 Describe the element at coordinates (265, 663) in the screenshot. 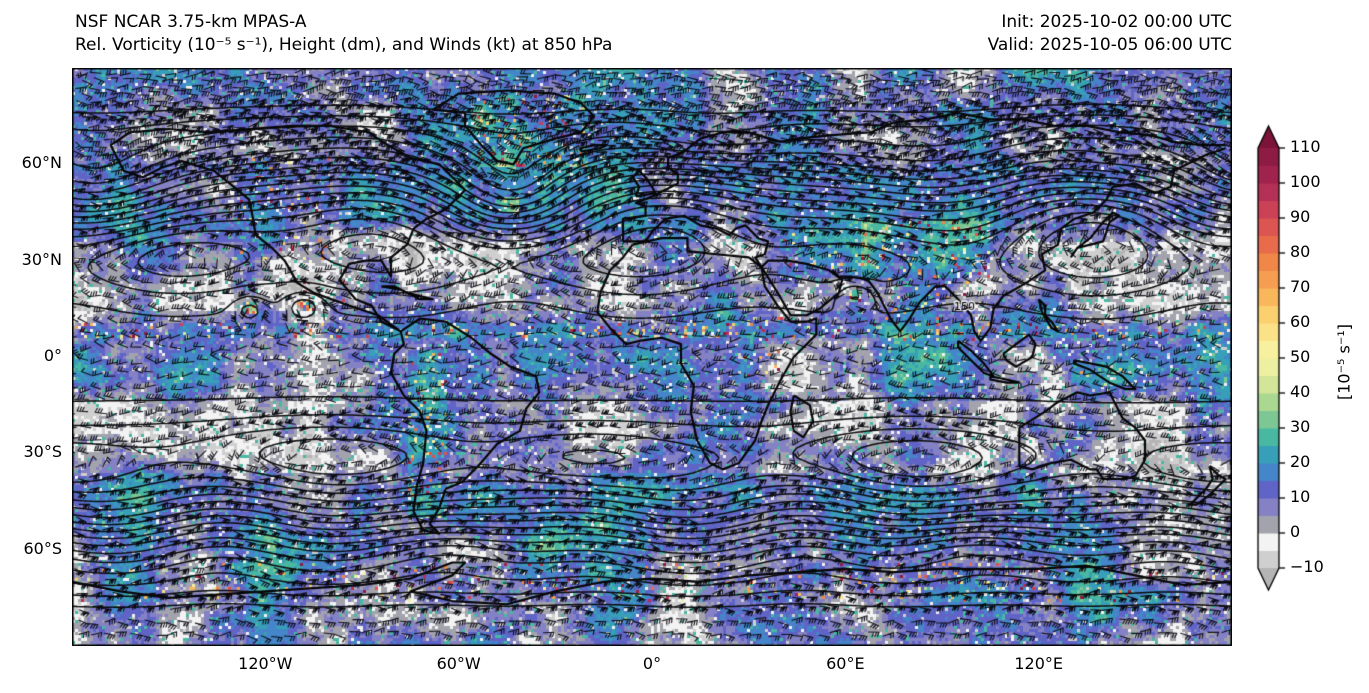

I see `lon-tick-label: 120°W` at that location.